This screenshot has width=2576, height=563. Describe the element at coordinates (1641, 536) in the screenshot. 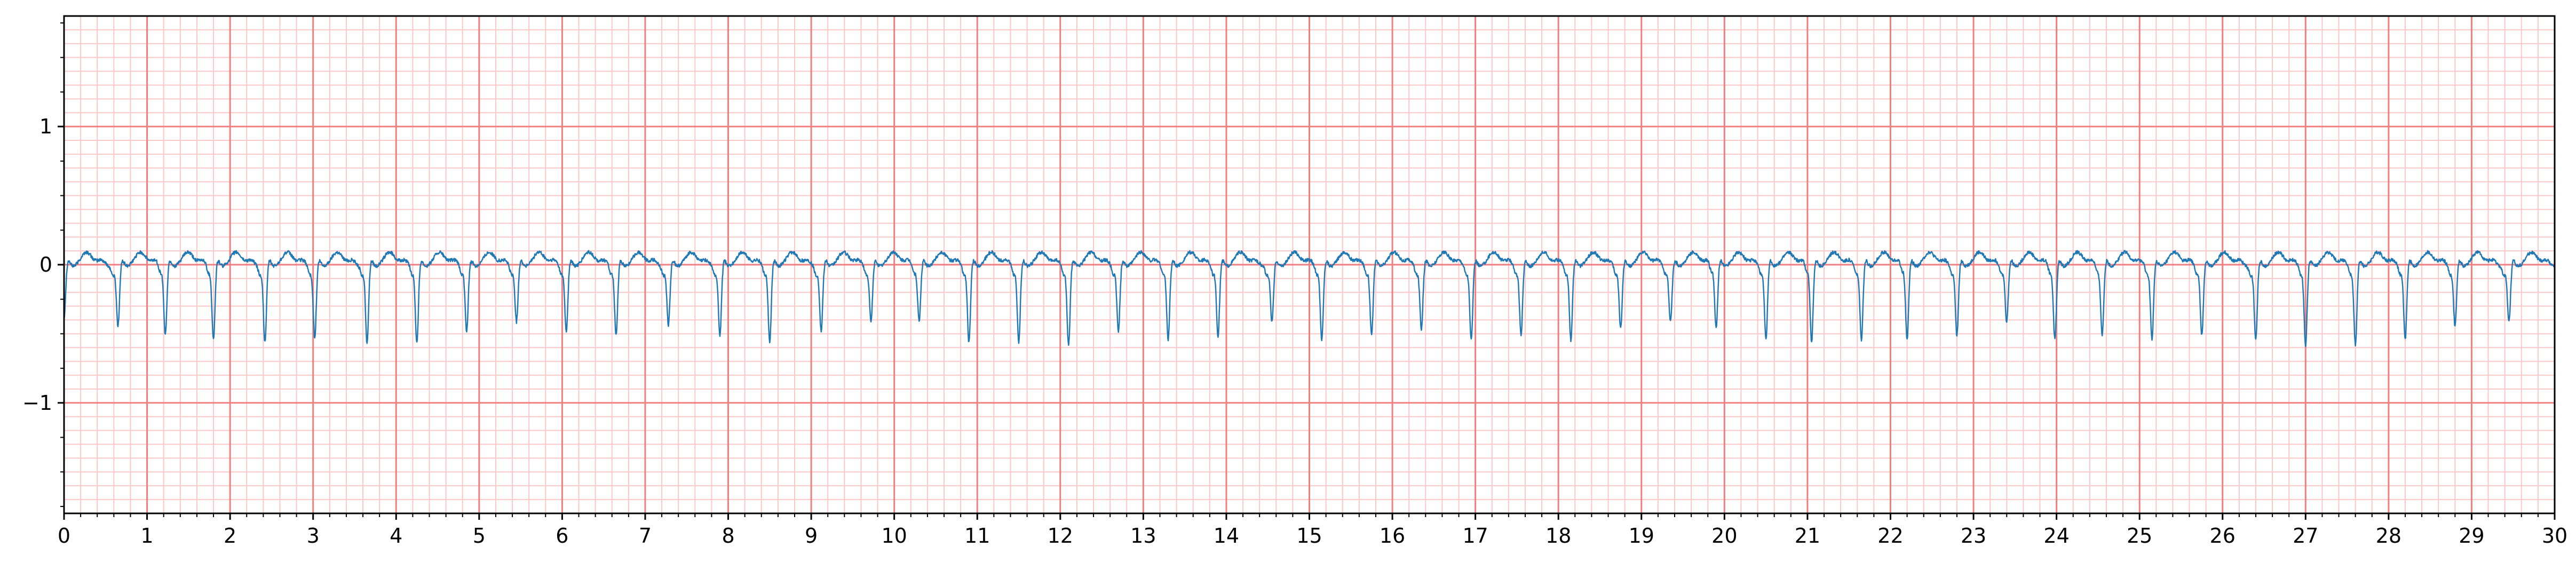

I see `x-tick-label: 19` at that location.